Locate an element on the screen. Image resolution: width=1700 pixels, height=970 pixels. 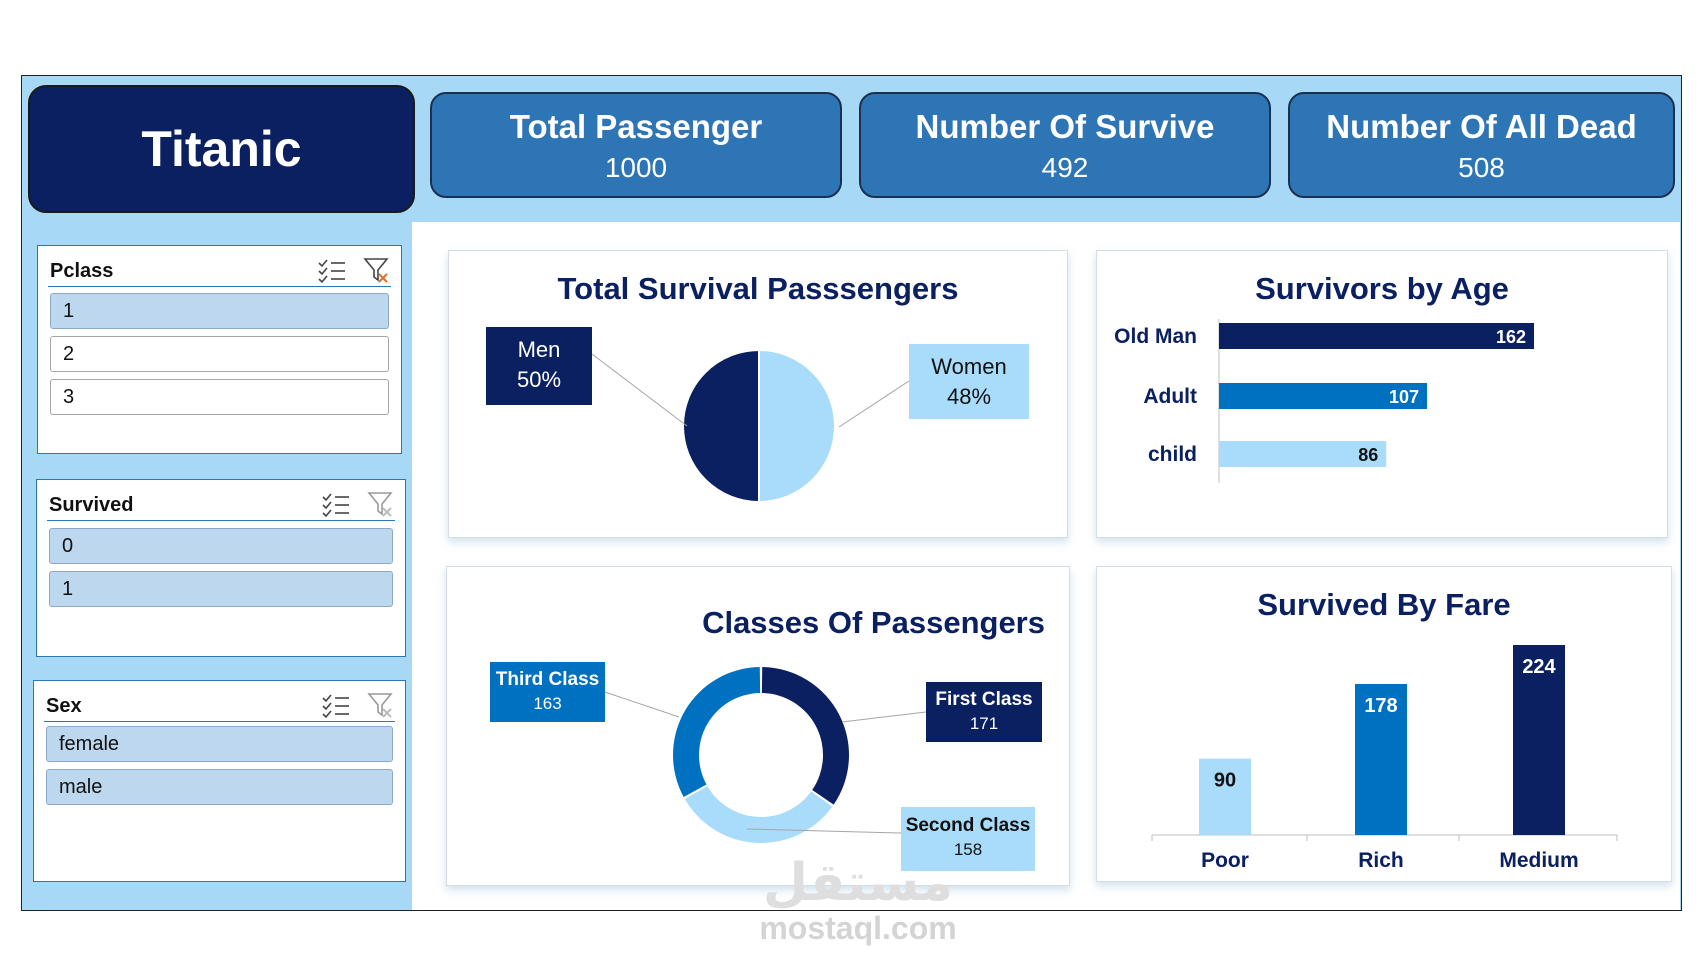
slicer-item-label: male is located at coordinates (81, 787).